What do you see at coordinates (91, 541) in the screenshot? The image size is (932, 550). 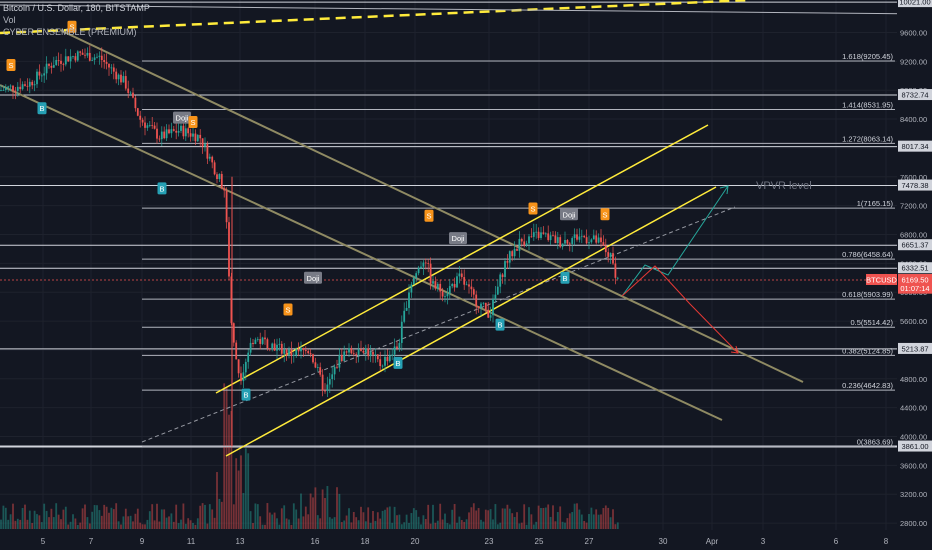 I see `time-tick-label: 7` at bounding box center [91, 541].